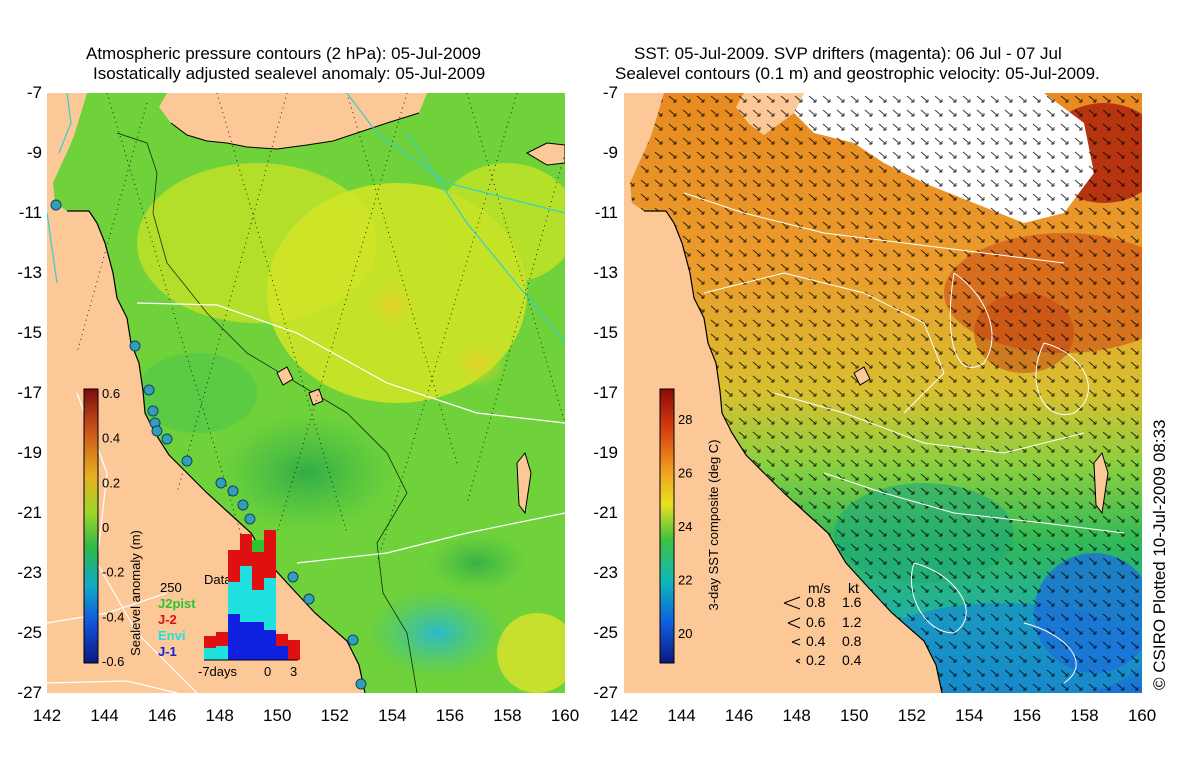 Image resolution: width=1200 pixels, height=780 pixels. Describe the element at coordinates (105, 527) in the screenshot. I see `left-colorbar-tick: 0` at that location.